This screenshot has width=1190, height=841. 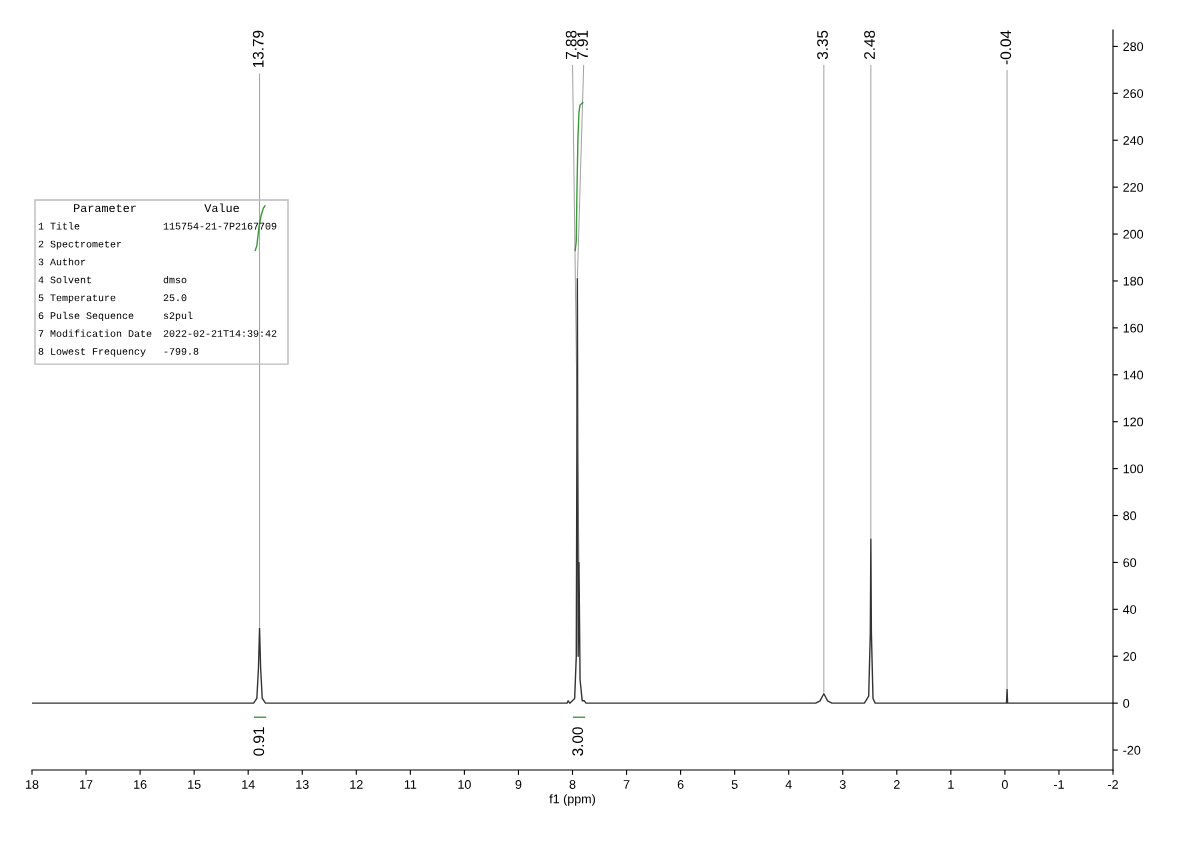 I want to click on y-tick-label: -20, so click(x=1132, y=750).